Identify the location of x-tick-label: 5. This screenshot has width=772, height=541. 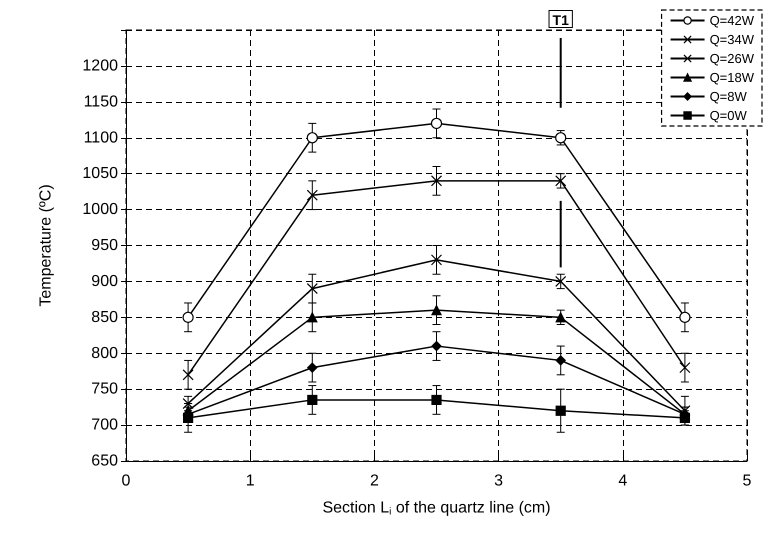
(747, 481).